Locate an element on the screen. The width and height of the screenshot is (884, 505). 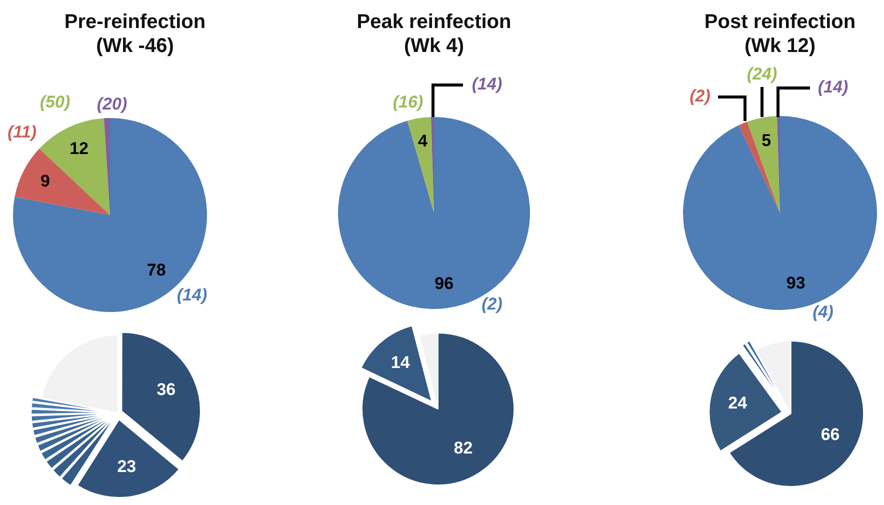
chart-title: Pre-reinfection (Wk -46) is located at coordinates (135, 34).